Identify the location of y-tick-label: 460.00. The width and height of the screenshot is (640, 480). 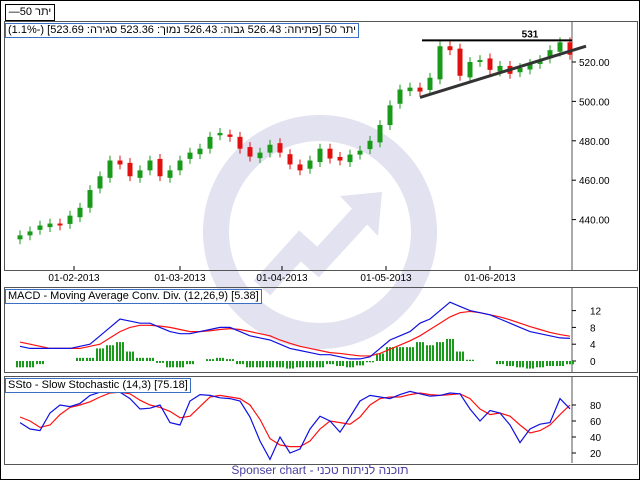
(594, 181).